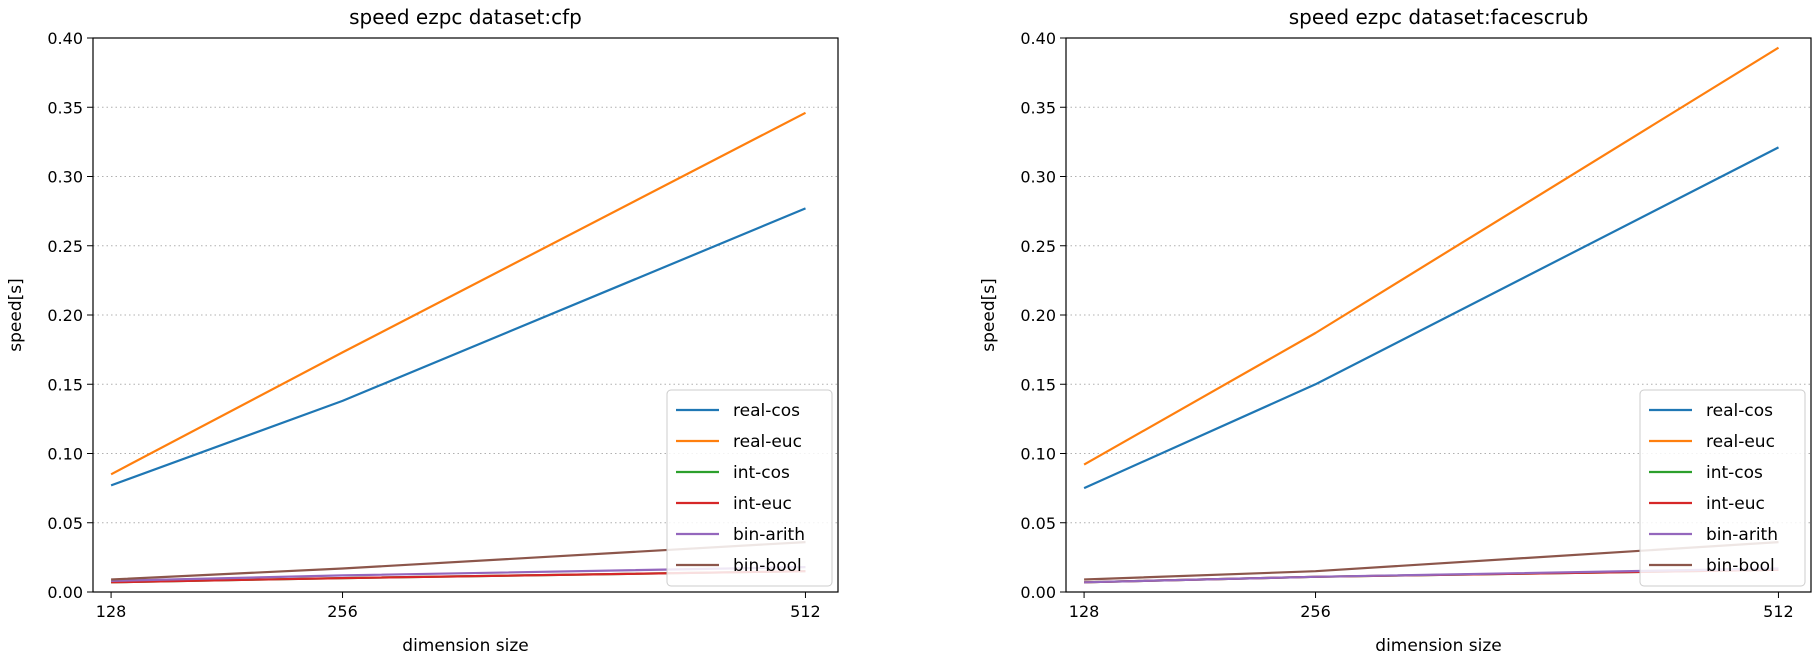 The width and height of the screenshot is (1815, 655). I want to click on chart-title: speed ezpc dataset:facescrub, so click(1439, 17).